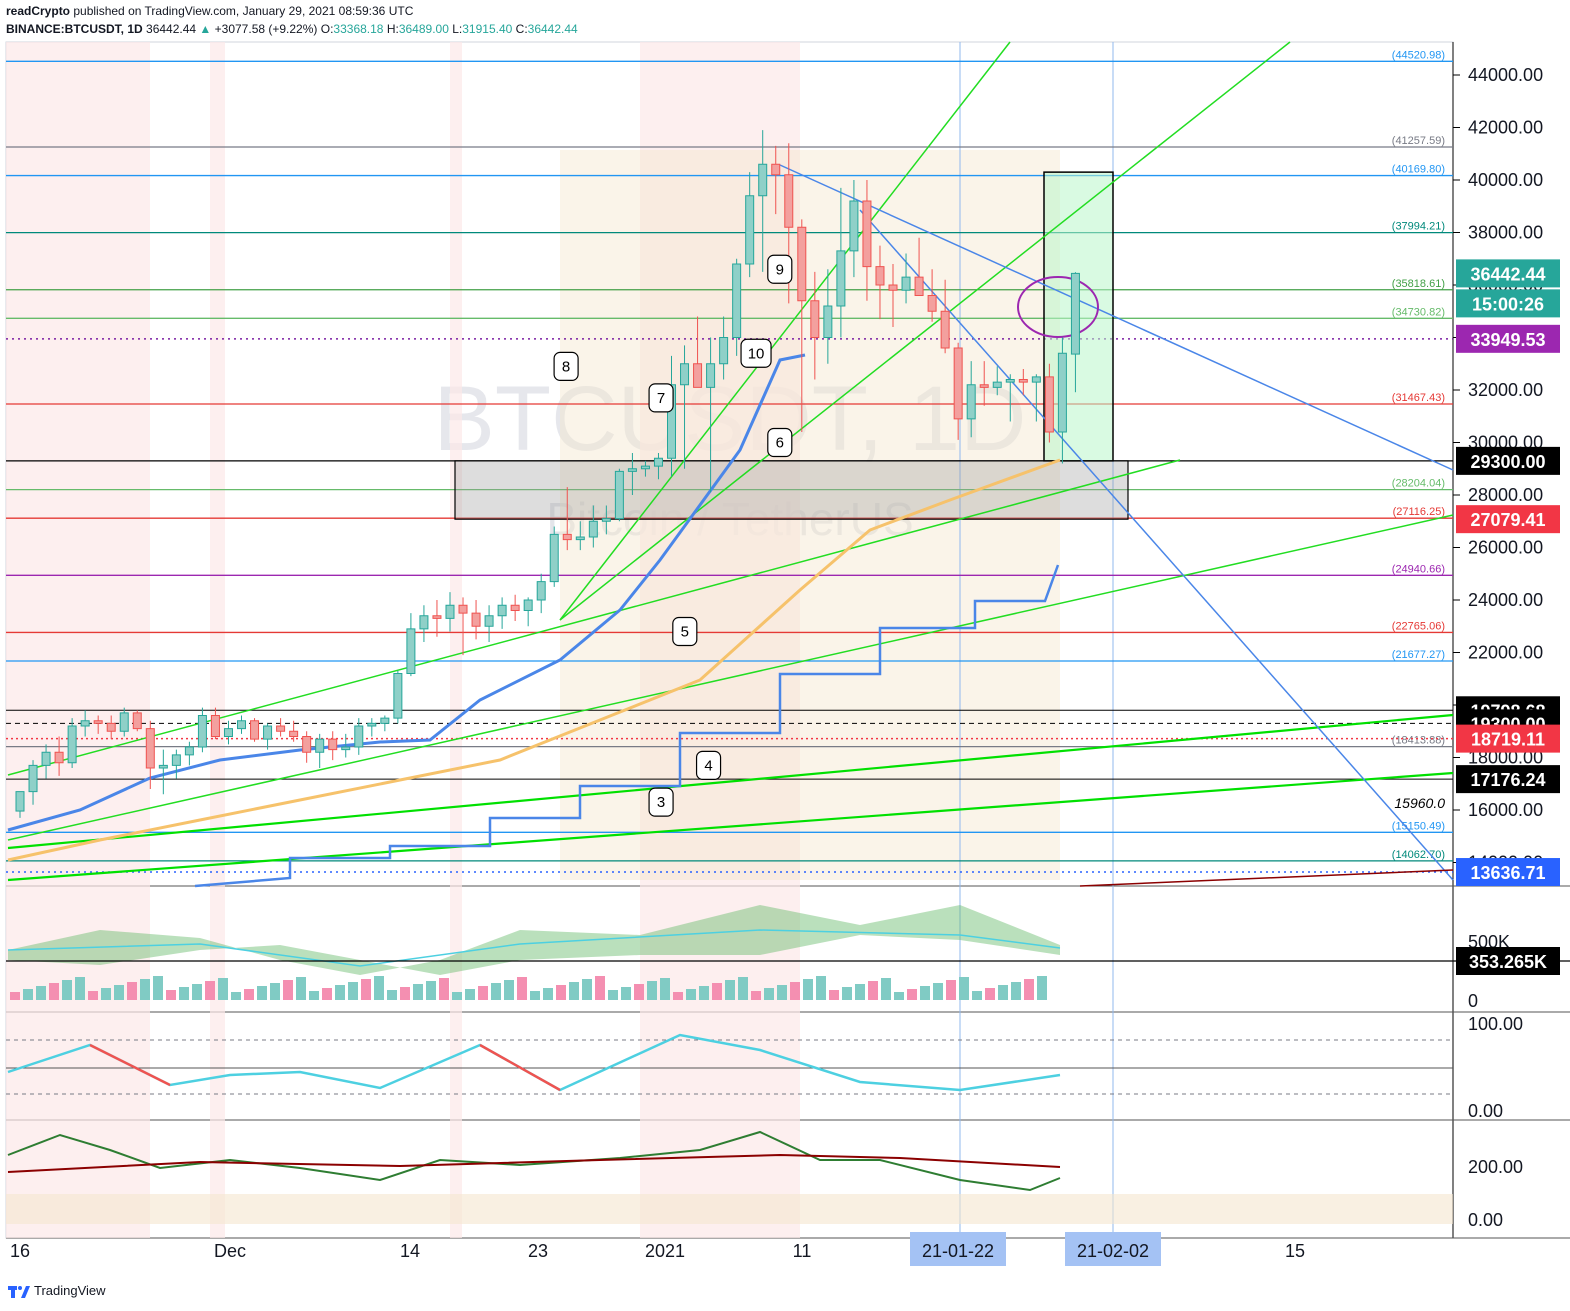 The height and width of the screenshot is (1311, 1570). What do you see at coordinates (566, 366) in the screenshot?
I see `callout-label: 8` at bounding box center [566, 366].